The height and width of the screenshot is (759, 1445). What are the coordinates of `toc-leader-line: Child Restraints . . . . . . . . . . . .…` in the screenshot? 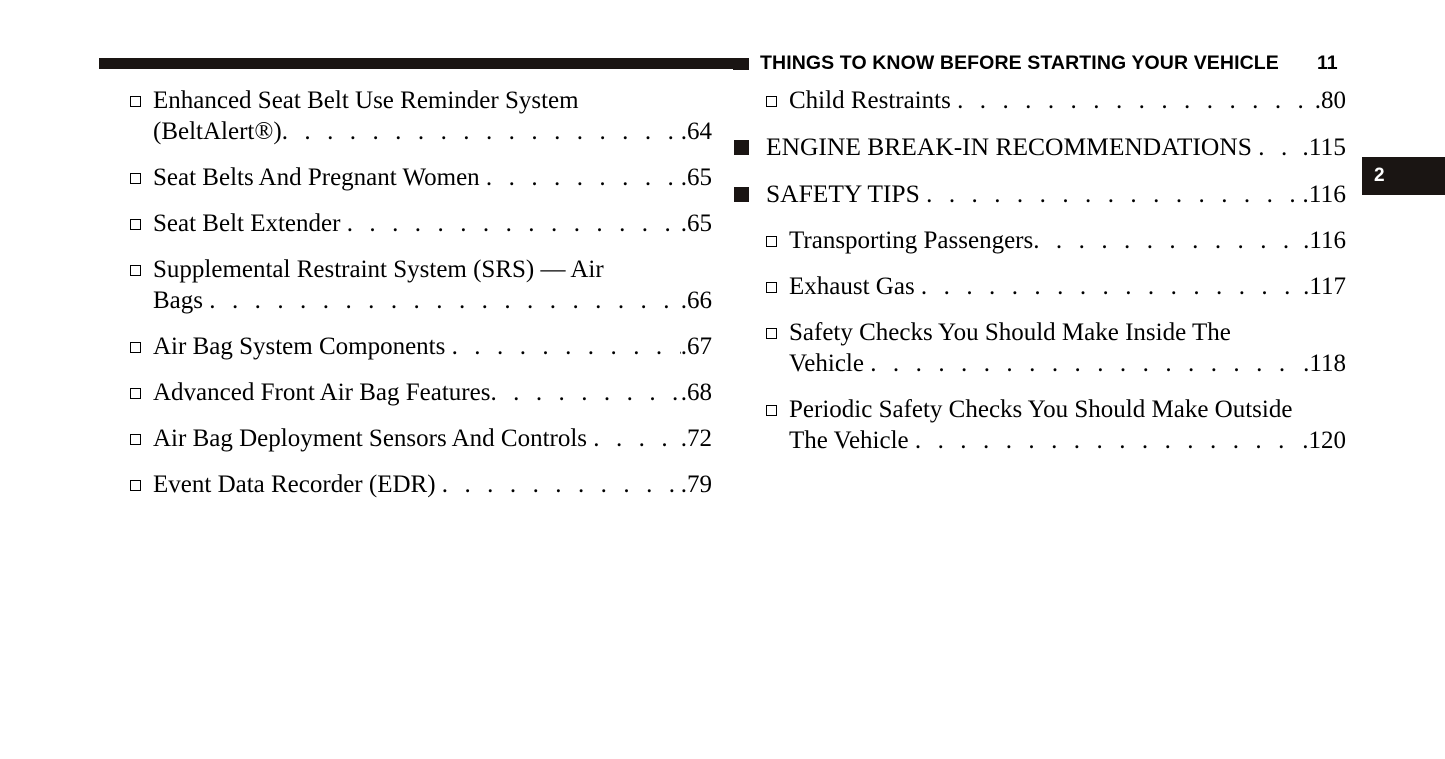 It's located at (1067, 100).